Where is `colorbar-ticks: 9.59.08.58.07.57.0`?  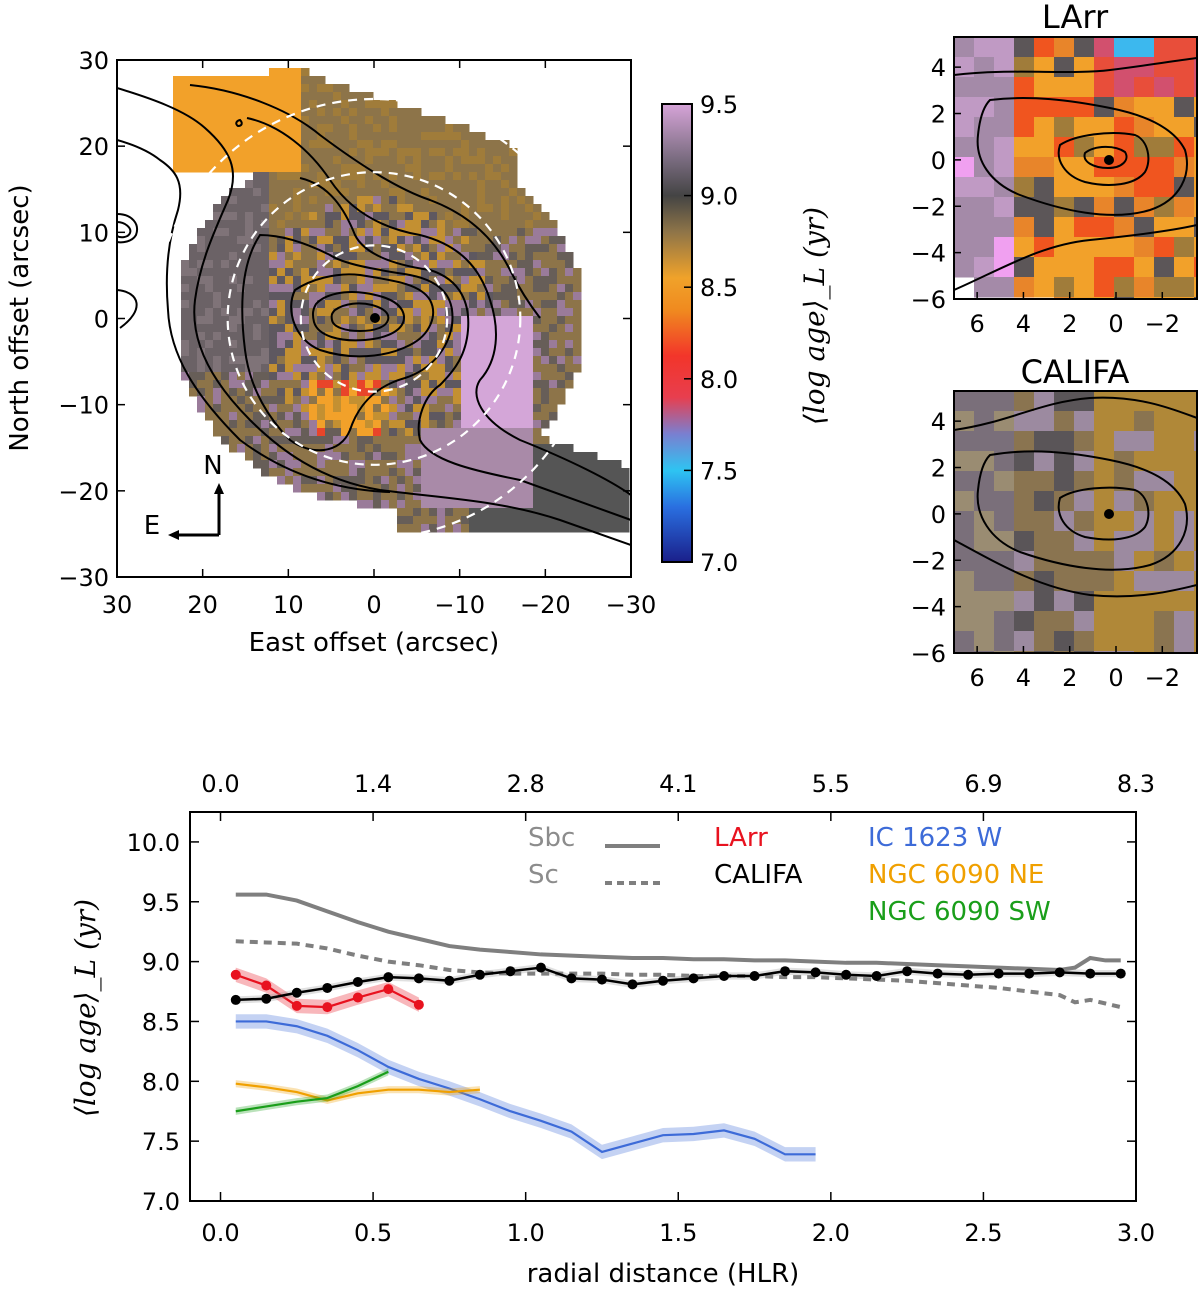
colorbar-ticks: 9.59.08.58.07.57.0 is located at coordinates (711, 334).